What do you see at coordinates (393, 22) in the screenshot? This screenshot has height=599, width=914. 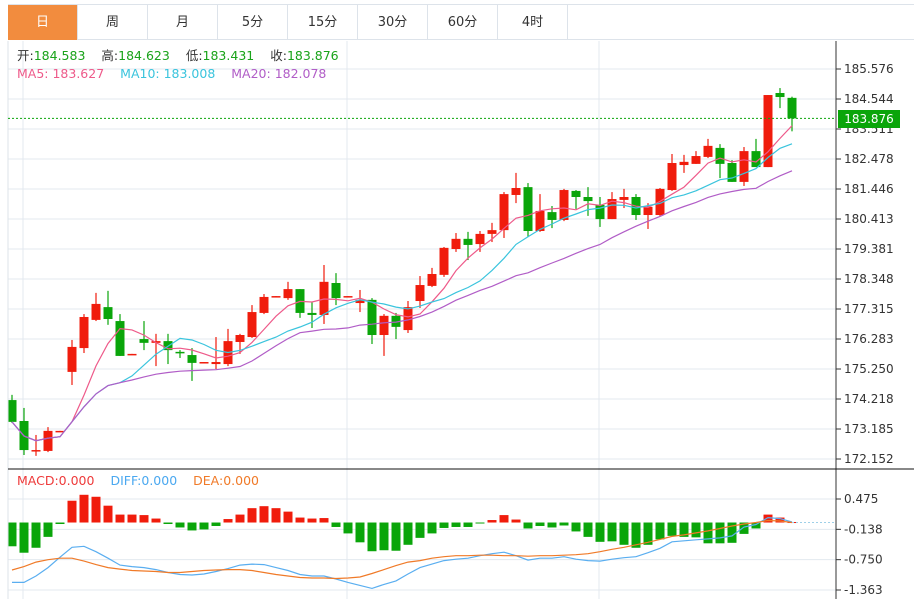 I see `tab-30min: 30分` at bounding box center [393, 22].